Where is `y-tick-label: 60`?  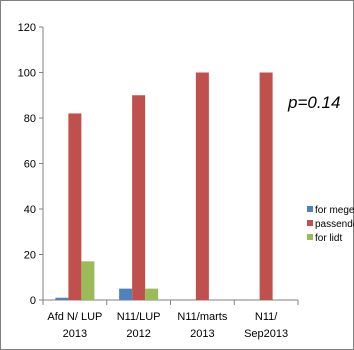 y-tick-label: 60 is located at coordinates (30, 165).